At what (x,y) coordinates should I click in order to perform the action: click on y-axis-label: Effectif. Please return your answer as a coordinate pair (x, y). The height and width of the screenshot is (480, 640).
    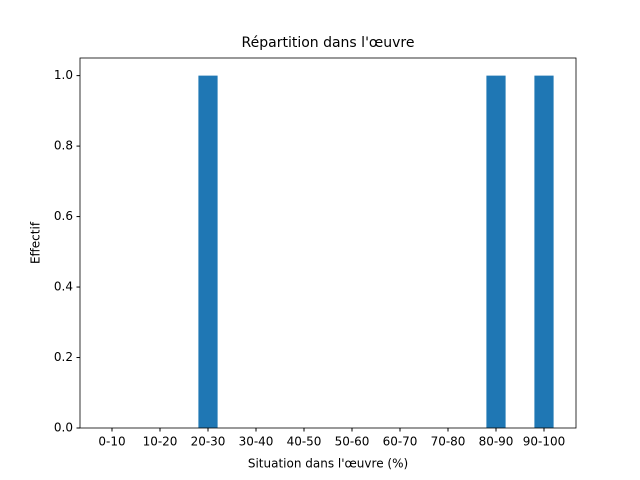
    Looking at the image, I should click on (36, 242).